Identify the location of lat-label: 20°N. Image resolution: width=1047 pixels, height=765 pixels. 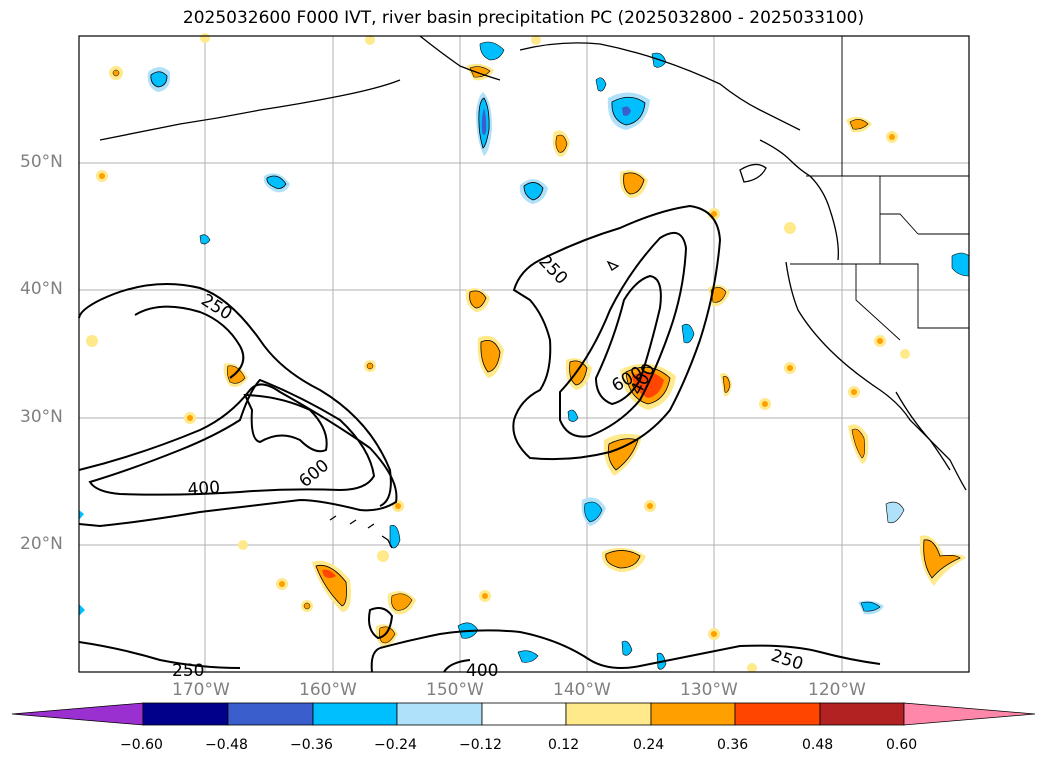
(41, 544).